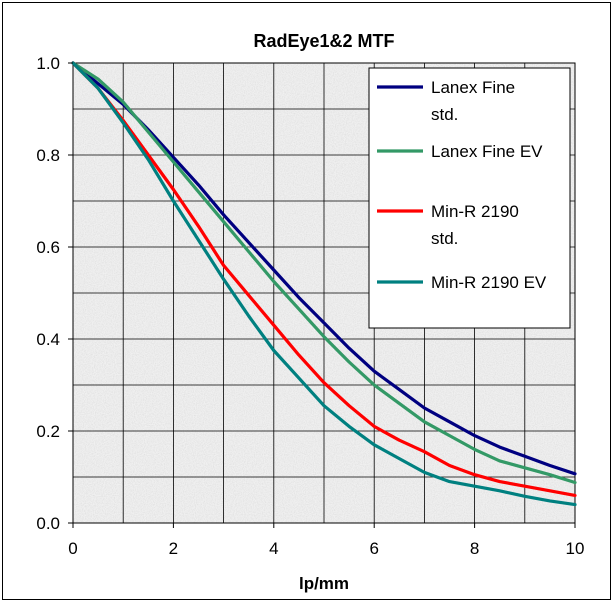 Image resolution: width=615 pixels, height=604 pixels. Describe the element at coordinates (48, 63) in the screenshot. I see `y-tick-label: 1.0` at that location.